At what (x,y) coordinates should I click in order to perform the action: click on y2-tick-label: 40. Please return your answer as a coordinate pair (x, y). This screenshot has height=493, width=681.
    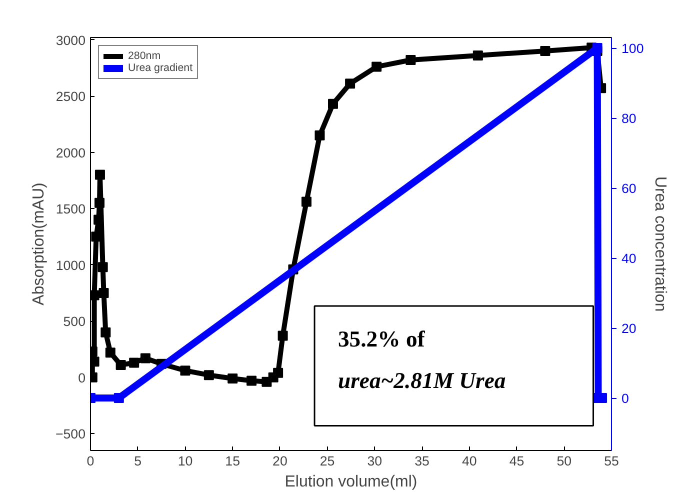
    Looking at the image, I should click on (629, 258).